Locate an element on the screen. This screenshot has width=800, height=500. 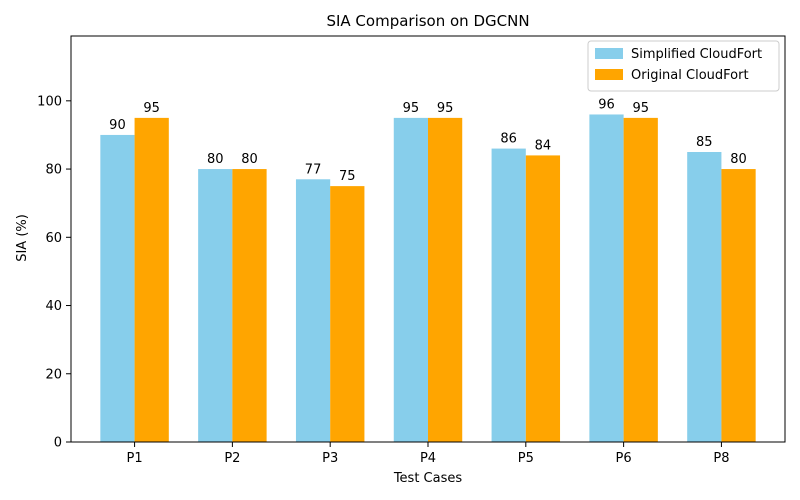
bar-P1-simplified is located at coordinates (117, 288).